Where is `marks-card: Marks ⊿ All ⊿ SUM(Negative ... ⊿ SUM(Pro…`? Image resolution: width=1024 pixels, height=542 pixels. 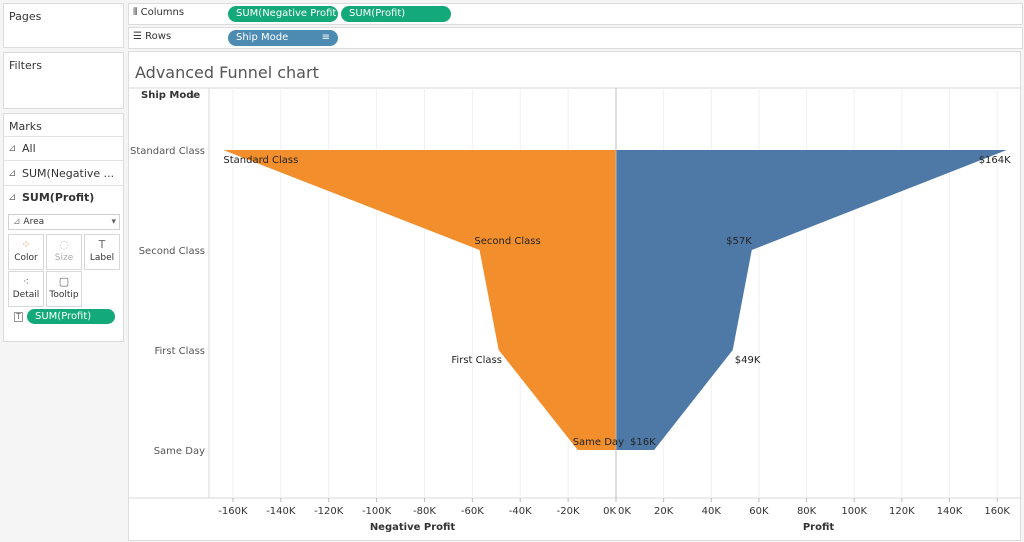
marks-card: Marks ⊿ All ⊿ SUM(Negative ... ⊿ SUM(Pro… is located at coordinates (63, 227).